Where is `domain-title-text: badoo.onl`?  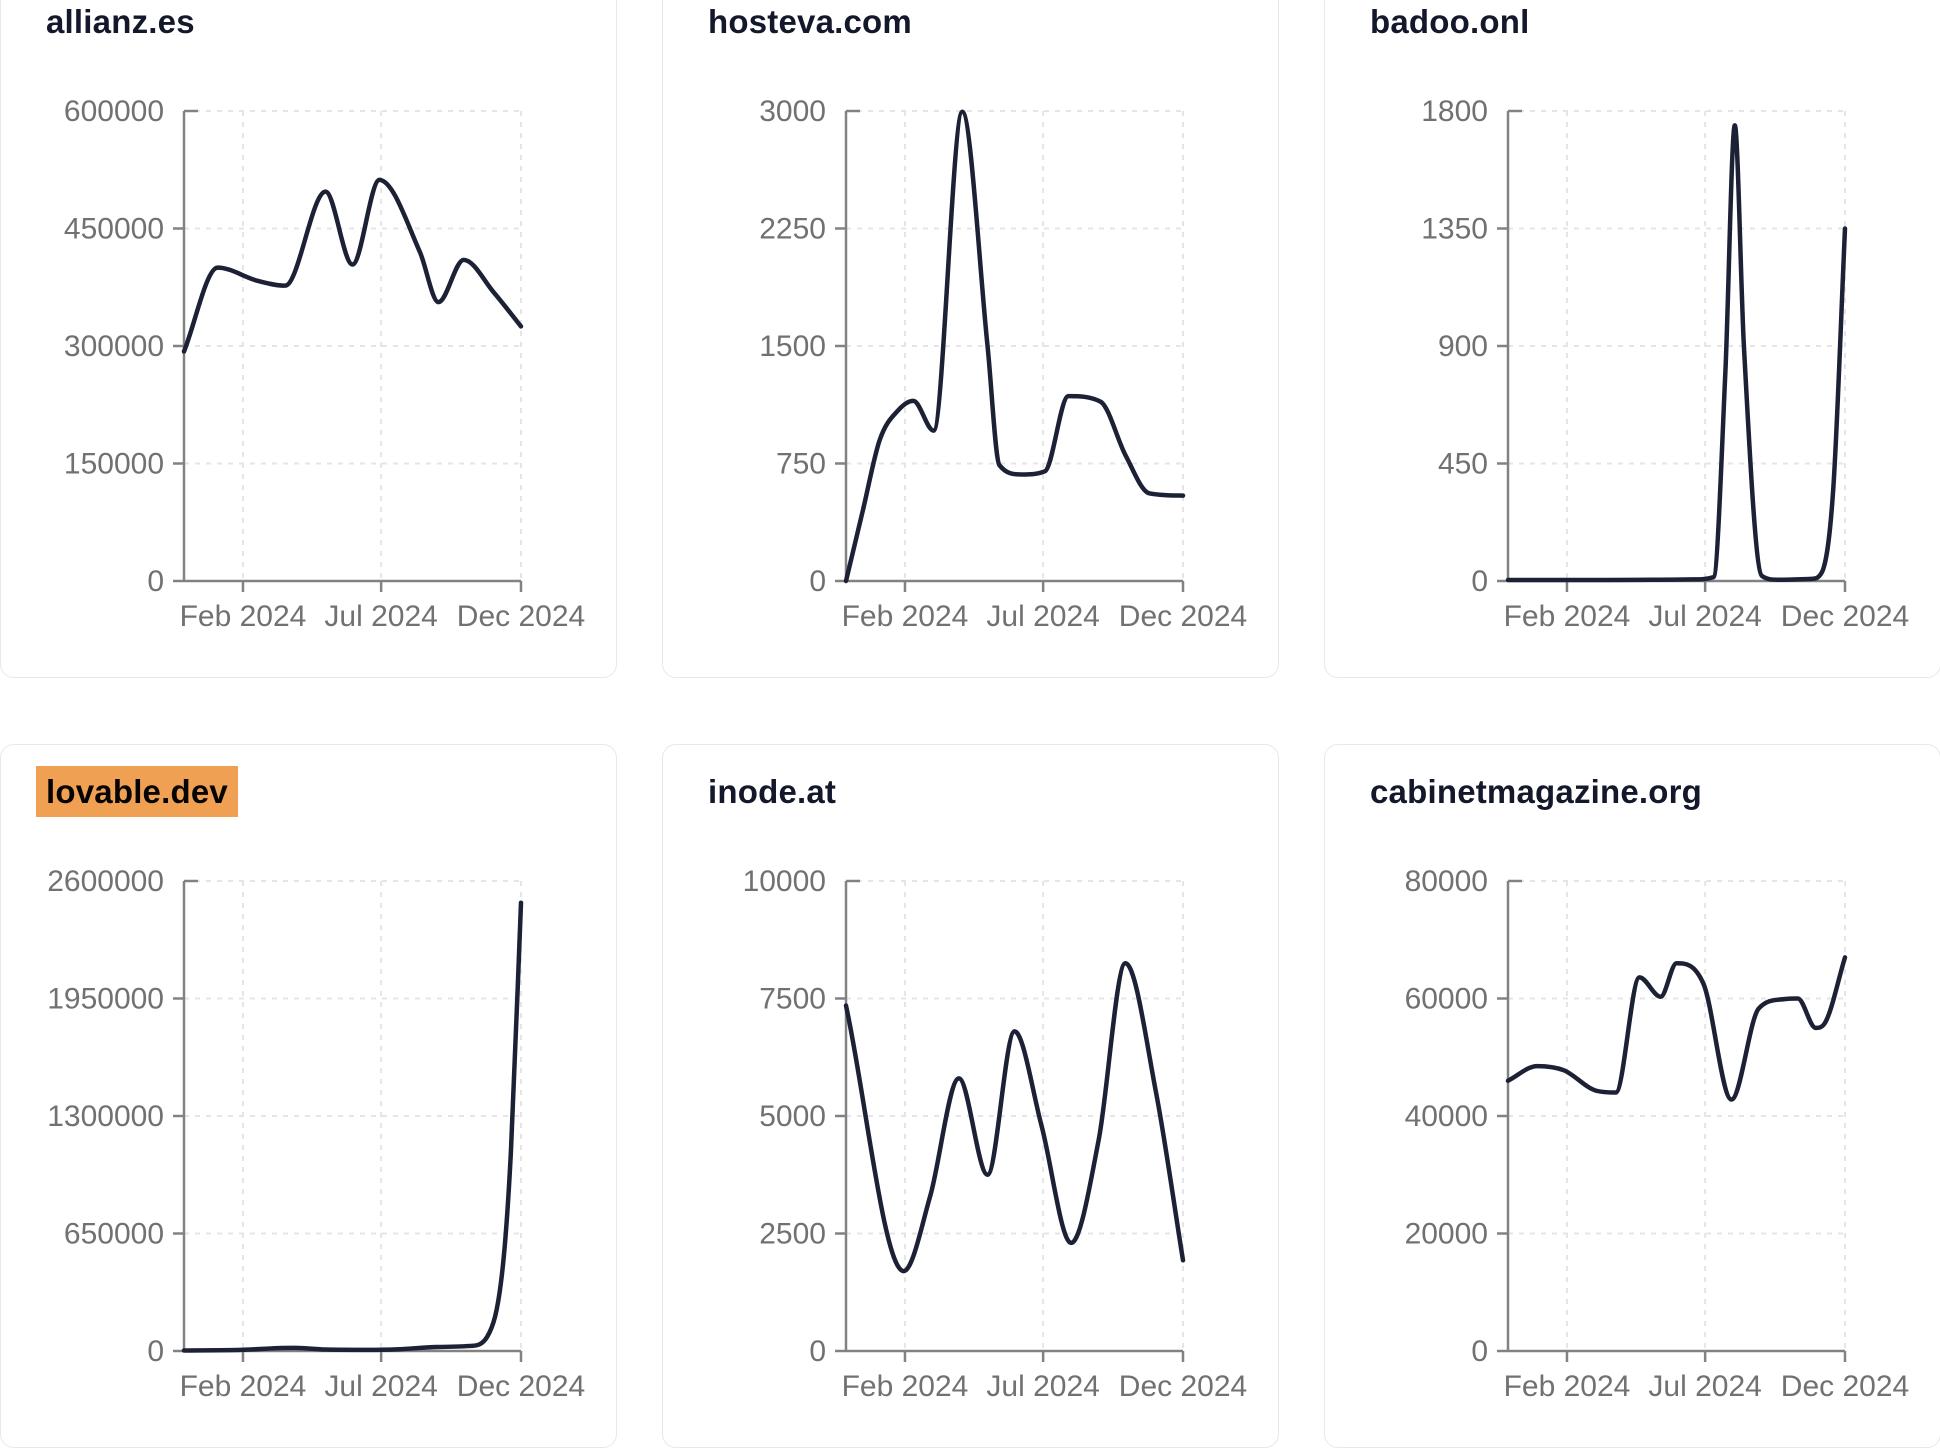
domain-title-text: badoo.onl is located at coordinates (1450, 21).